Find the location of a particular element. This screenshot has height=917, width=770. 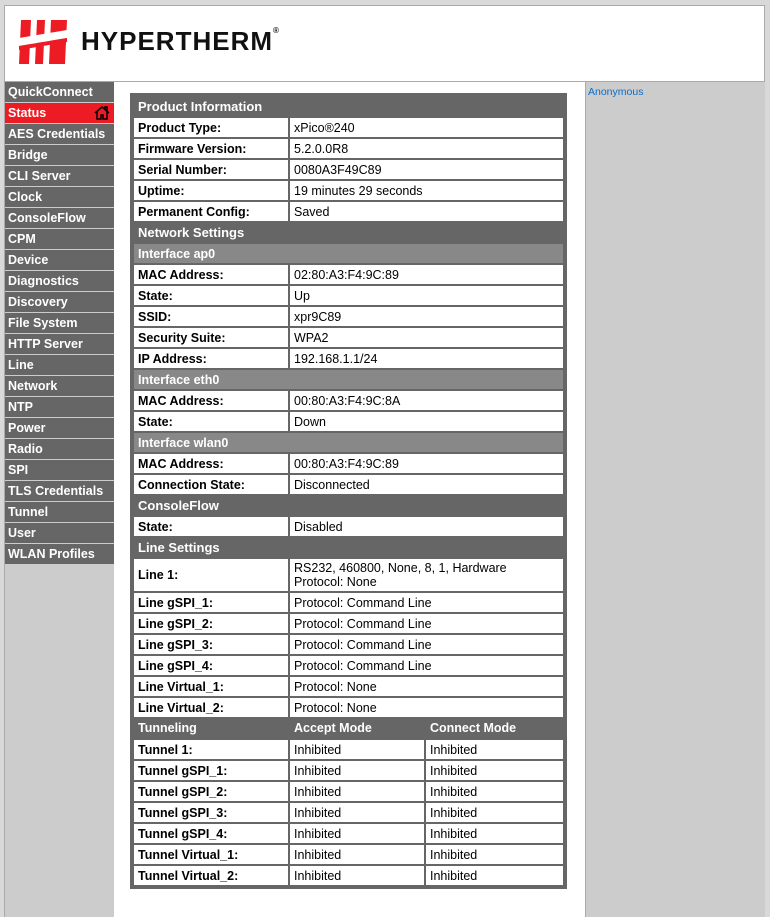

section-header: Product Information is located at coordinates (348, 106).